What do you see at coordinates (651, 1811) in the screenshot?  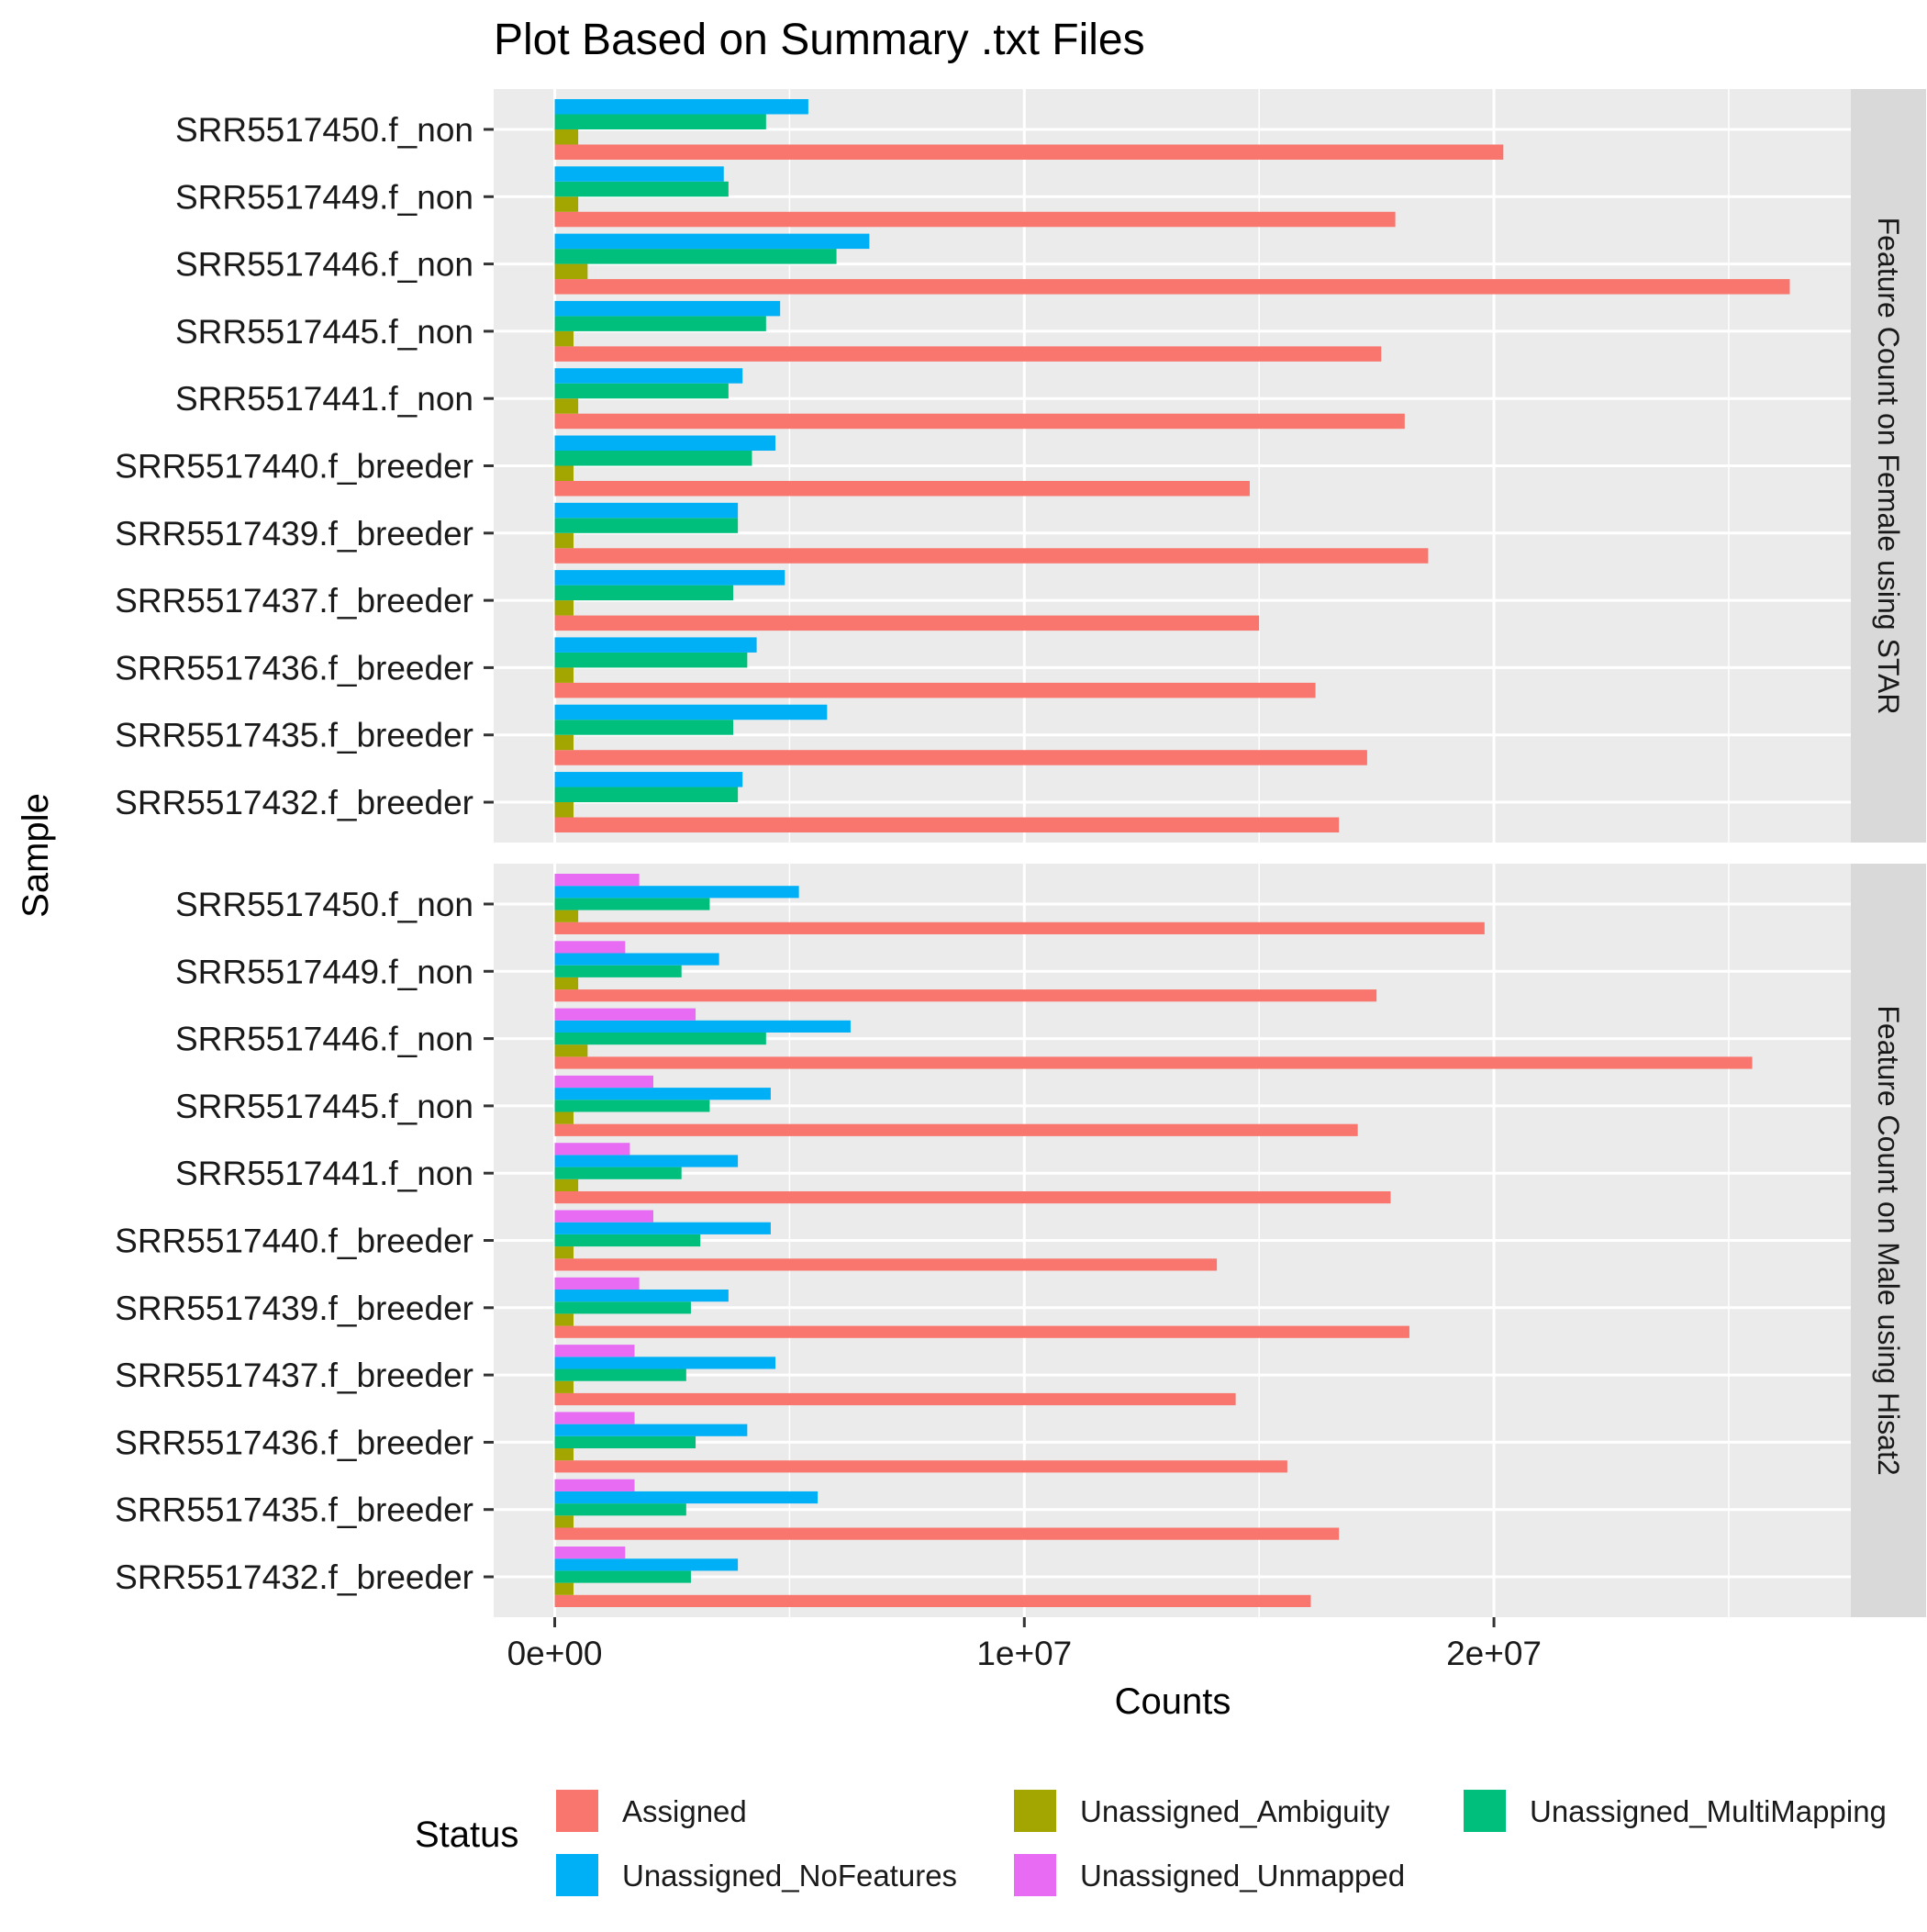 I see `legend-item: Assigned` at bounding box center [651, 1811].